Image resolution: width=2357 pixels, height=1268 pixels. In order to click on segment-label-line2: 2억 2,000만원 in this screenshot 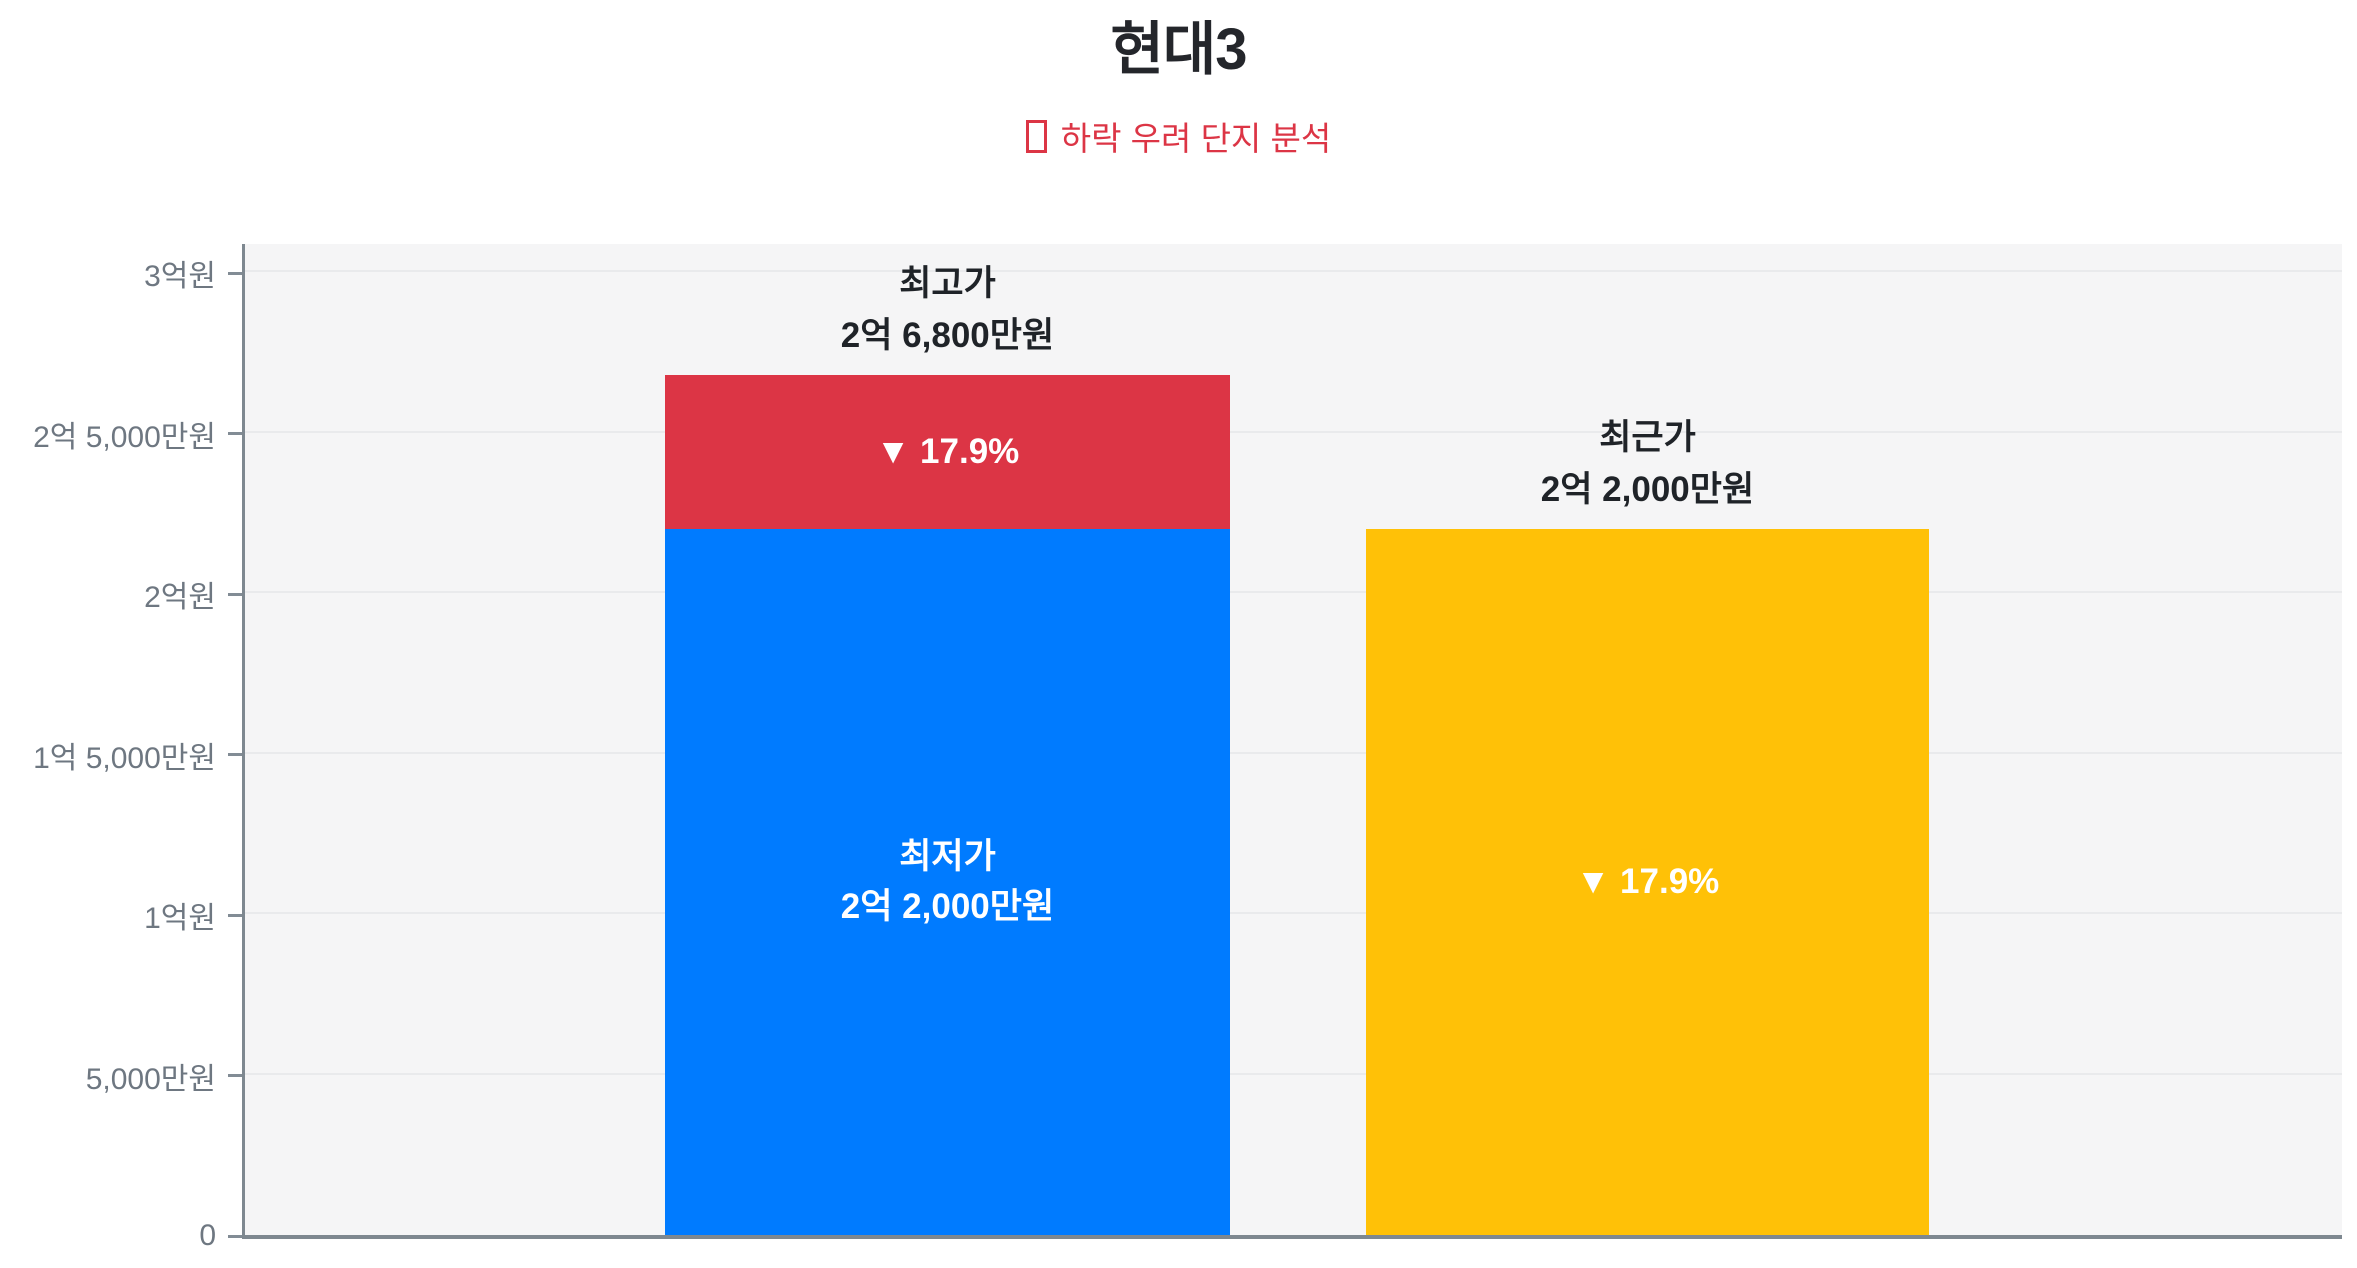, I will do `click(947, 906)`.